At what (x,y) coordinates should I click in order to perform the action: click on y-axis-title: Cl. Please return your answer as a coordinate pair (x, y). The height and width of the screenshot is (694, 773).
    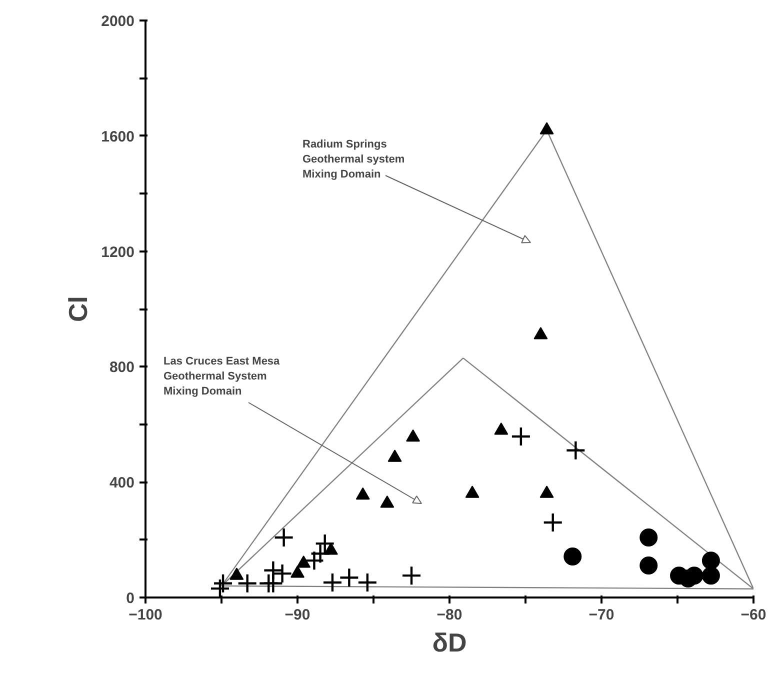
    Looking at the image, I should click on (78, 309).